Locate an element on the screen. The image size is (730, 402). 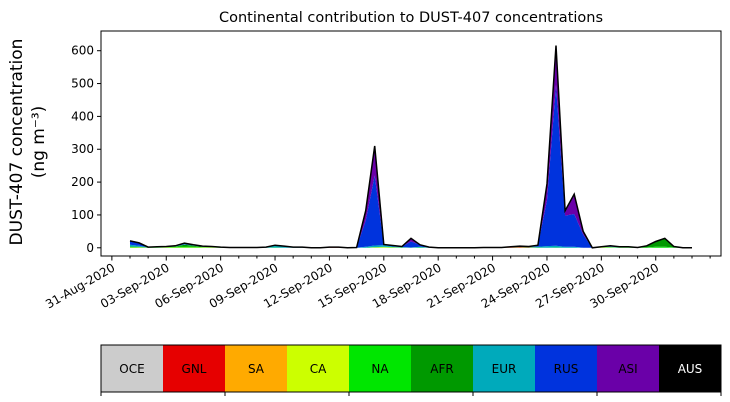
legend-swatch-eur is located at coordinates (504, 368).